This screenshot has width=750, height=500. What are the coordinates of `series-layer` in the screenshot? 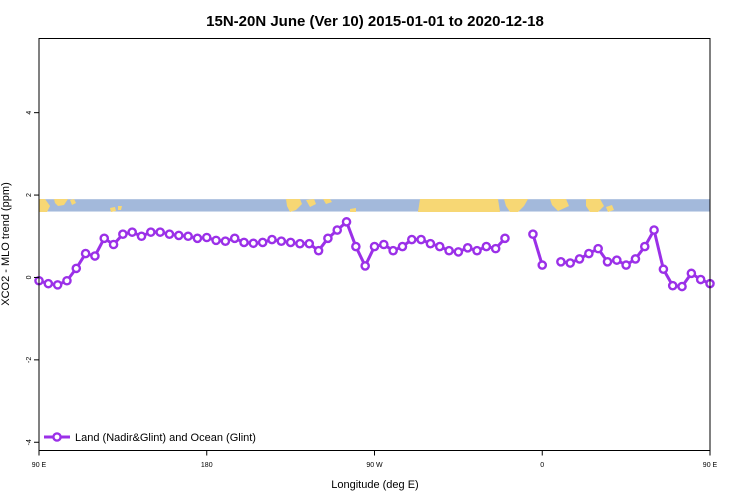 It's located at (374, 254).